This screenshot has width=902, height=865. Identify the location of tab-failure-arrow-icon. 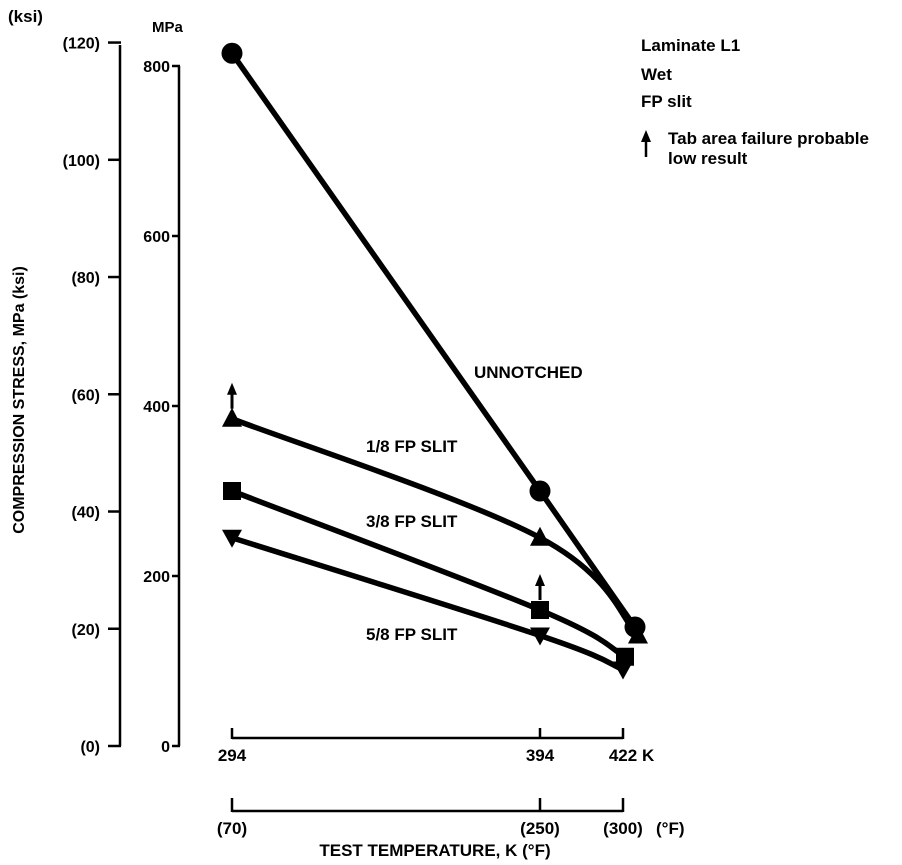
(646, 143).